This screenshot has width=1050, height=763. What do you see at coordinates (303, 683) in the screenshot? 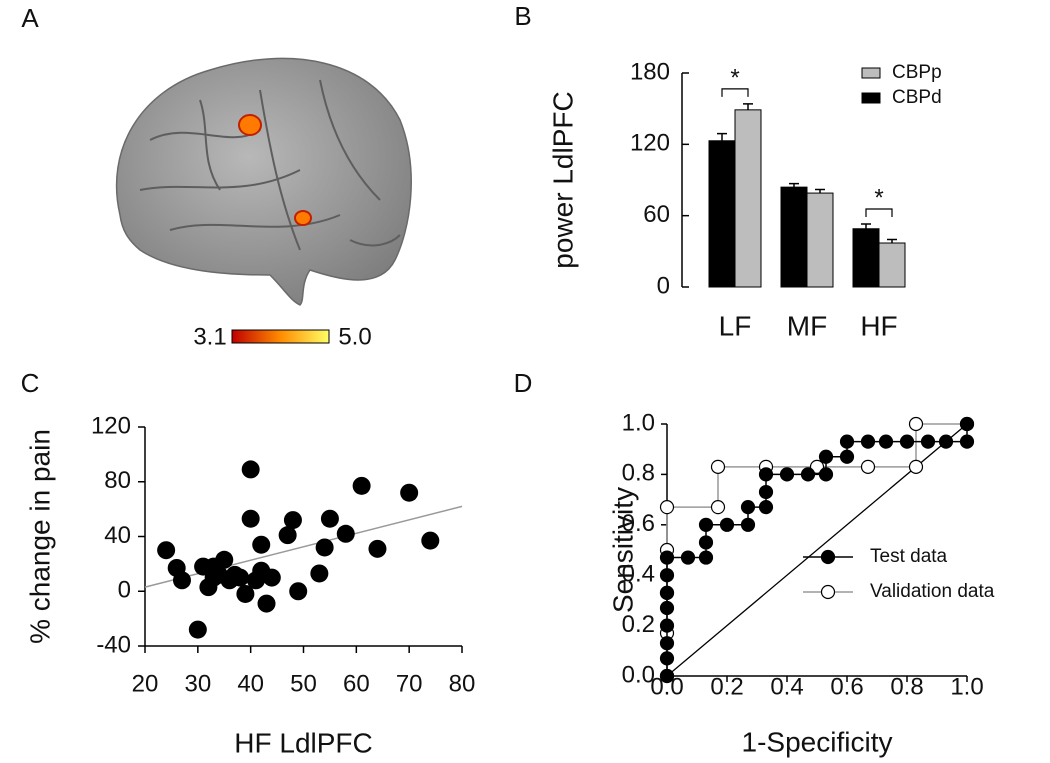
I see `x-tick-label: 50` at bounding box center [303, 683].